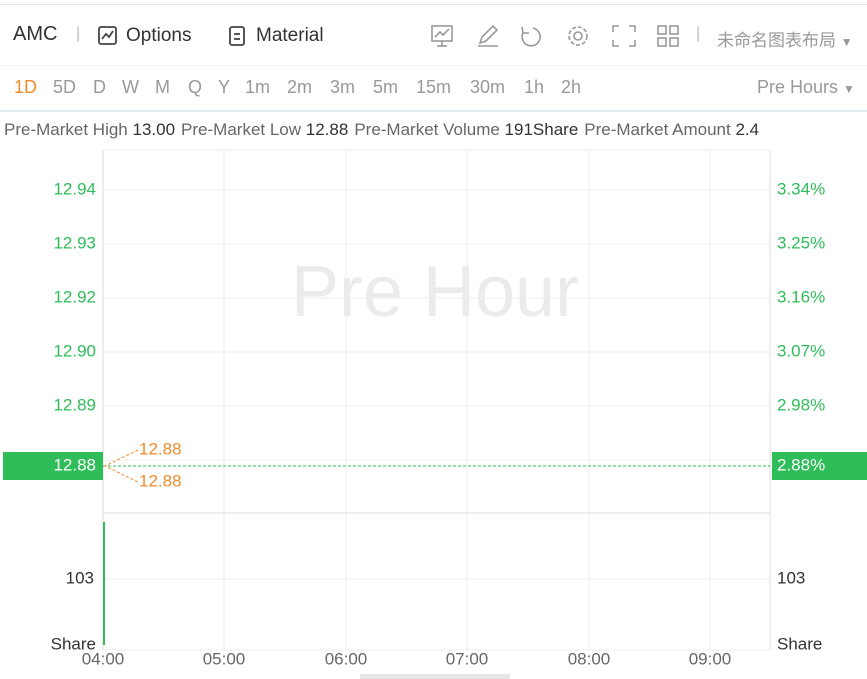  What do you see at coordinates (300, 87) in the screenshot?
I see `period-tab: 2m` at bounding box center [300, 87].